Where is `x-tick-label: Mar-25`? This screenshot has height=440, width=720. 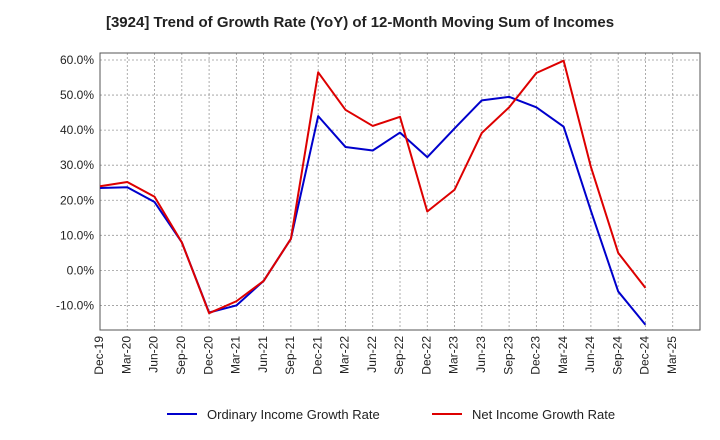 x-tick-label: Mar-25 is located at coordinates (672, 355).